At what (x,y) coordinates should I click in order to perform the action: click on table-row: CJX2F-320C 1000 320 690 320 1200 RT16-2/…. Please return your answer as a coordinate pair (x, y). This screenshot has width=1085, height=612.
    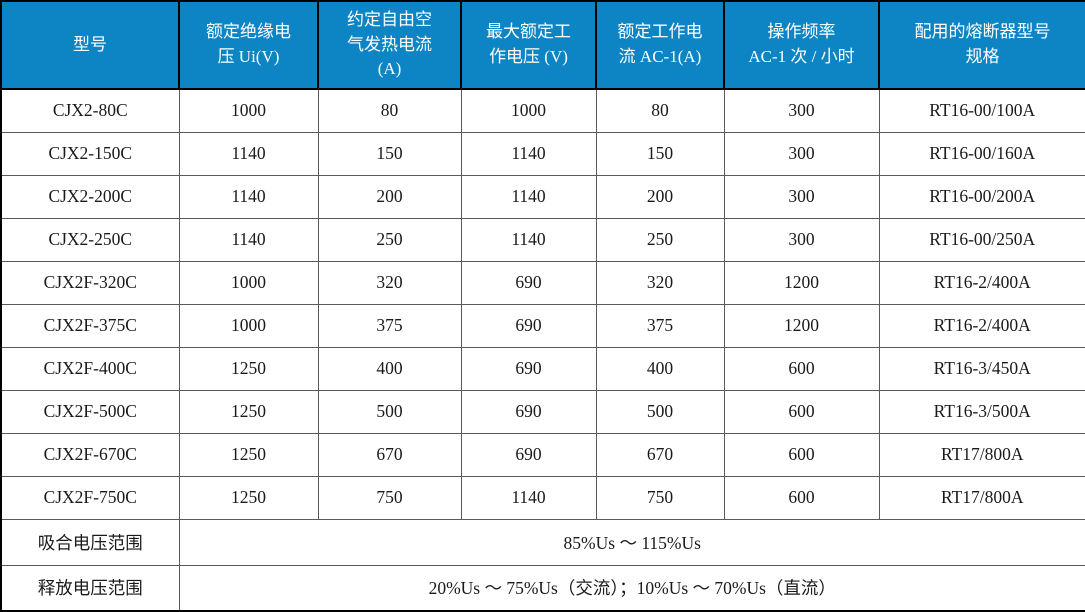
    Looking at the image, I should click on (542, 282).